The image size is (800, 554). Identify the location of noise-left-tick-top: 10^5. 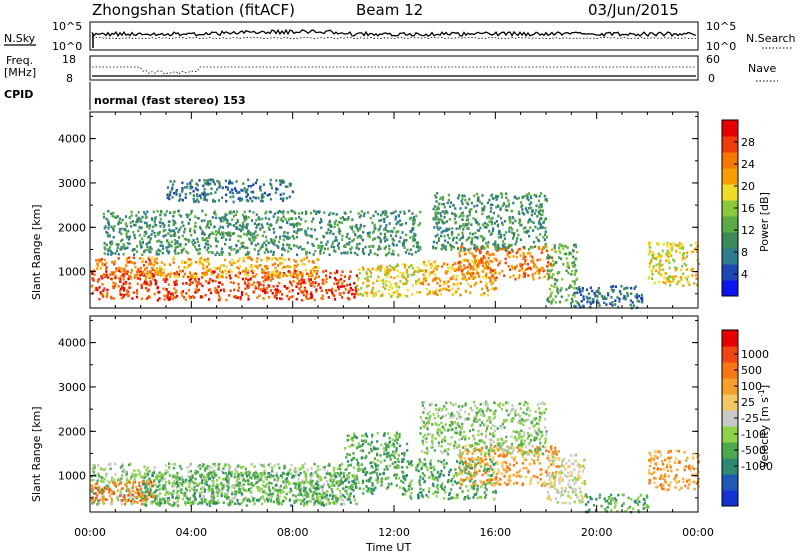
(67, 26).